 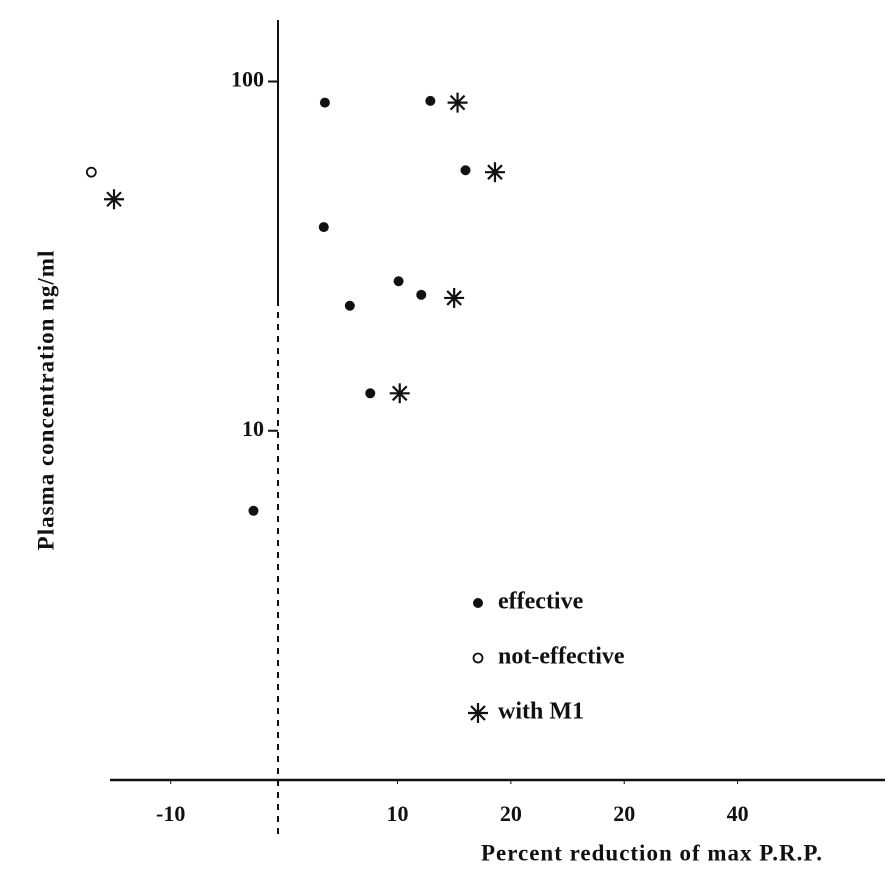 I want to click on y-axis-label: Plasma concentration ng/ml, so click(x=45, y=400).